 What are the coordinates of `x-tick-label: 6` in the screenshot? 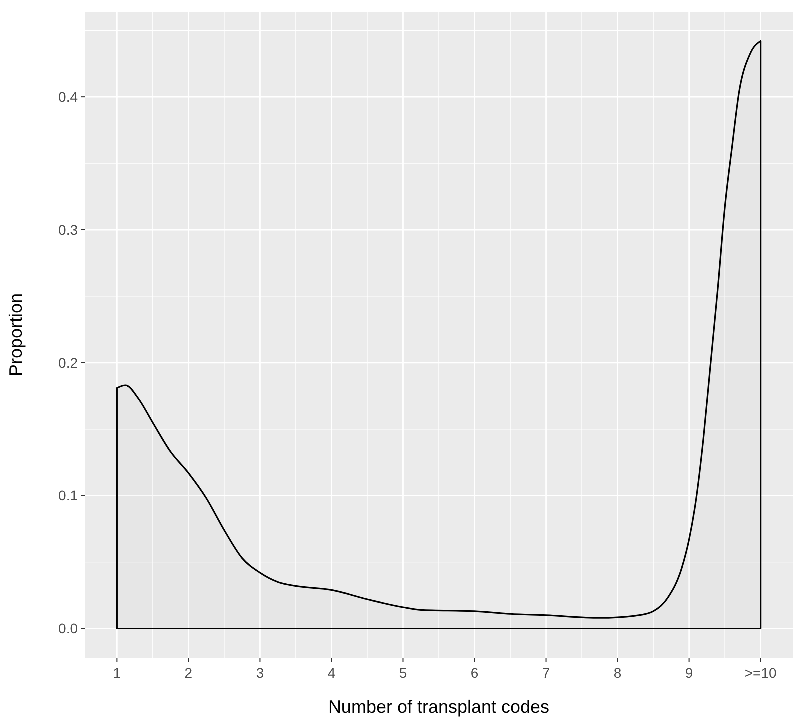 It's located at (474, 673).